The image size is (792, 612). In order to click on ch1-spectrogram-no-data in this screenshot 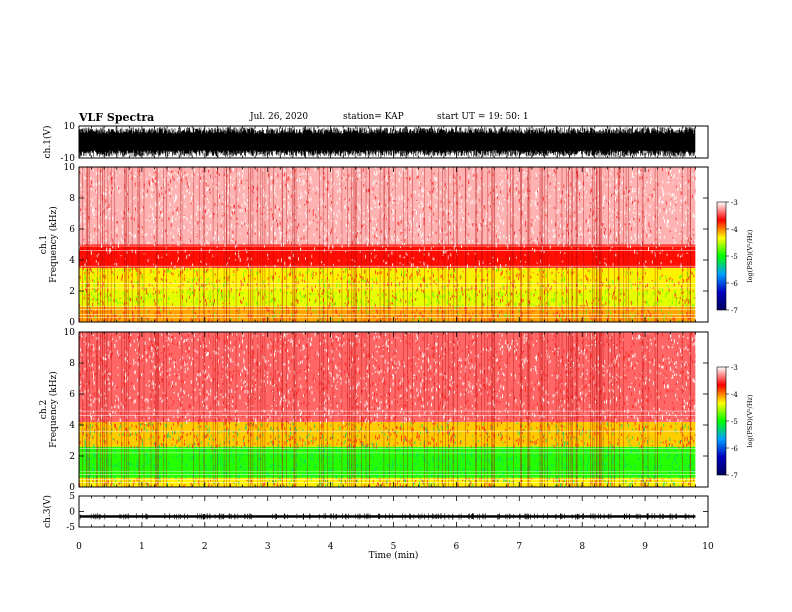, I will do `click(701, 244)`.